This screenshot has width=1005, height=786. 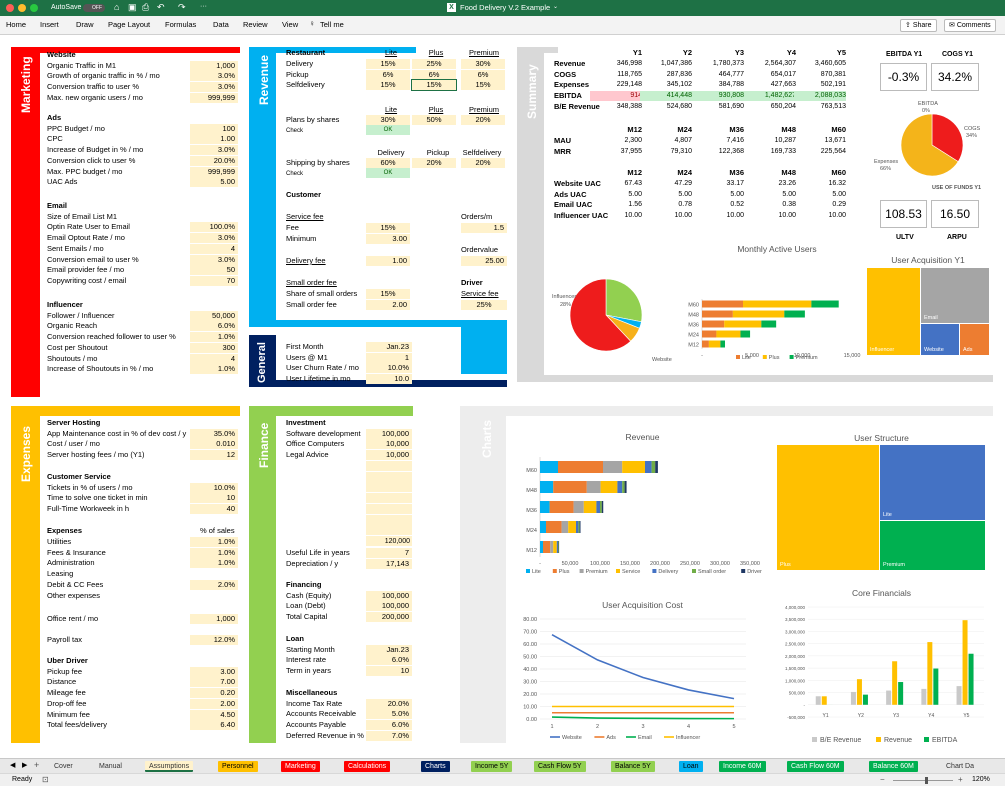 What do you see at coordinates (389, 735) in the screenshot?
I see `misc-value: 7.0%` at bounding box center [389, 735].